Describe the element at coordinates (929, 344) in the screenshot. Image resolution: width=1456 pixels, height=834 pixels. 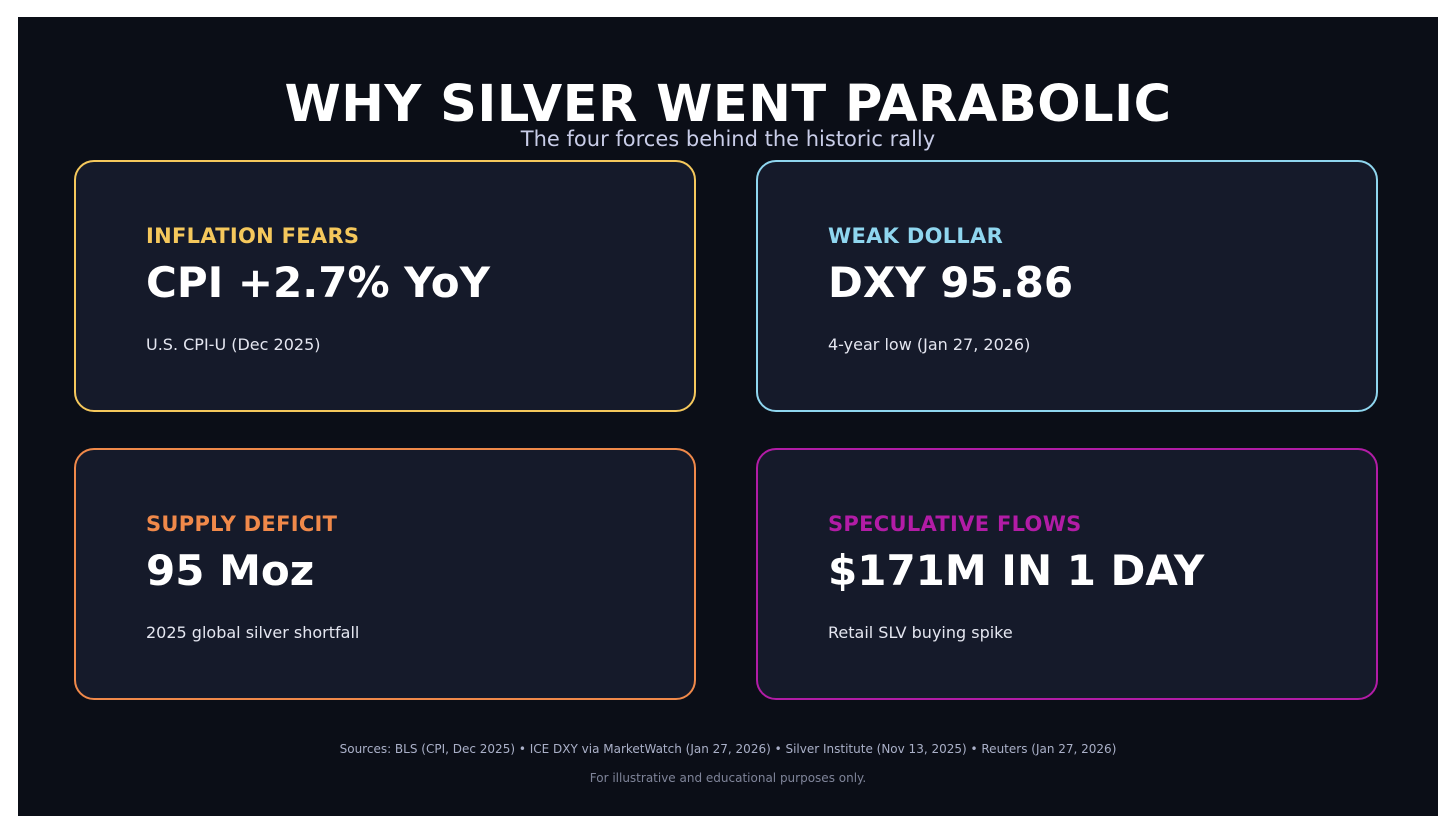
I see `card-note: 4-year low (Jan 27, 2026)` at that location.